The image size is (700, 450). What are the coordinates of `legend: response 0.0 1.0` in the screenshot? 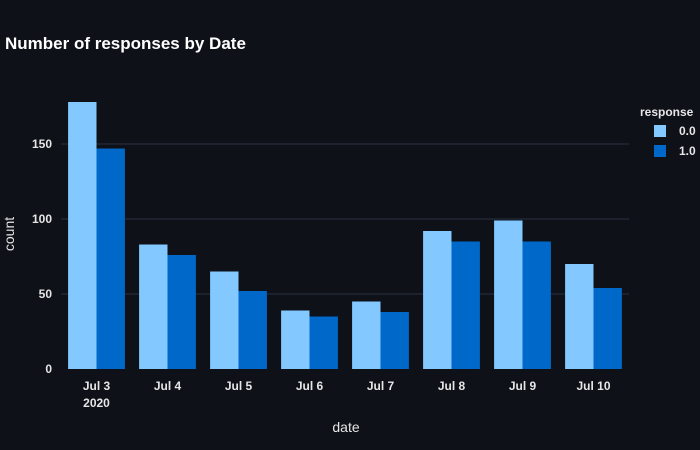 It's located at (668, 131).